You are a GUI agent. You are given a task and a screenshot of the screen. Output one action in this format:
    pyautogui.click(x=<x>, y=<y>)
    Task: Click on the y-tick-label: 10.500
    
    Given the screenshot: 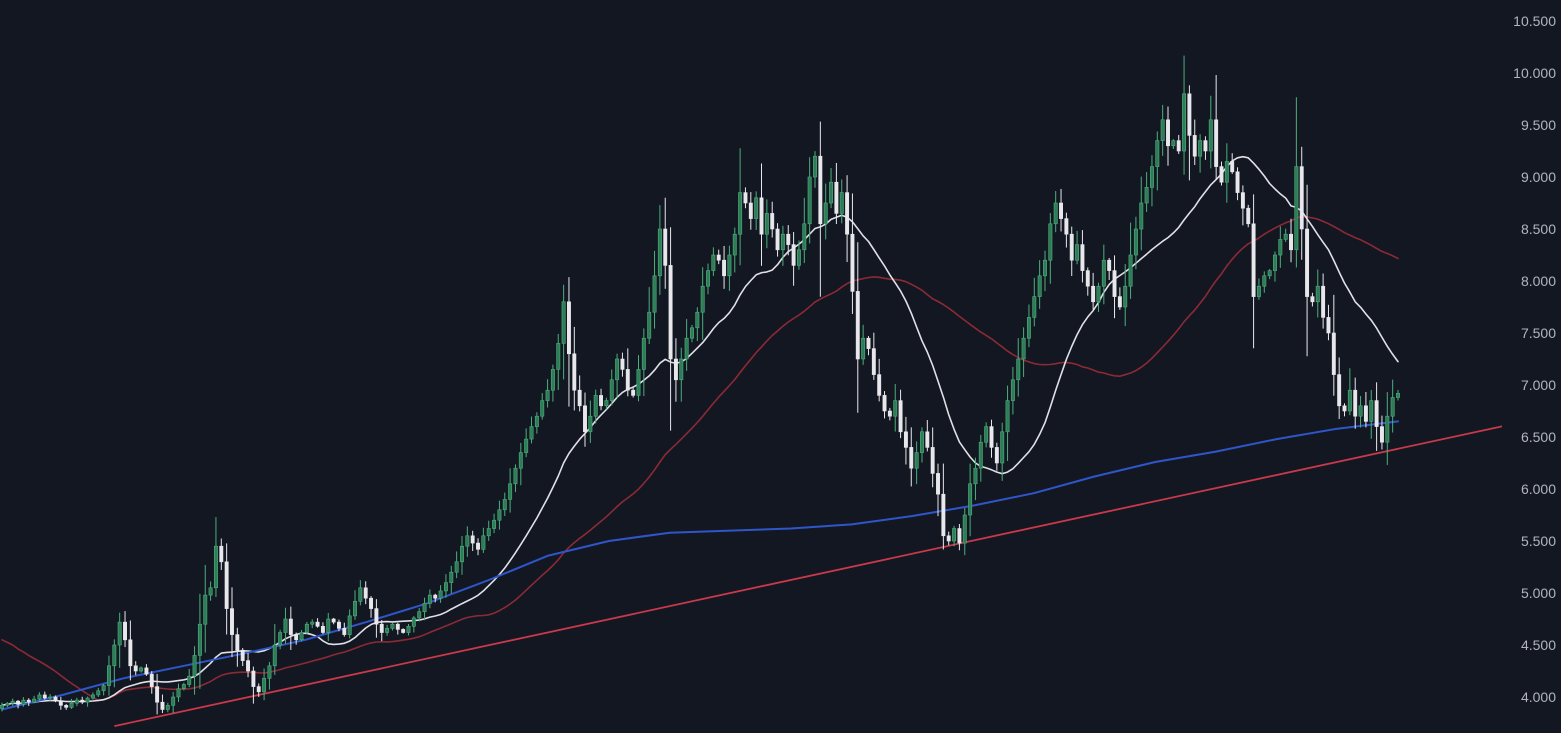 What is the action you would take?
    pyautogui.click(x=1534, y=21)
    